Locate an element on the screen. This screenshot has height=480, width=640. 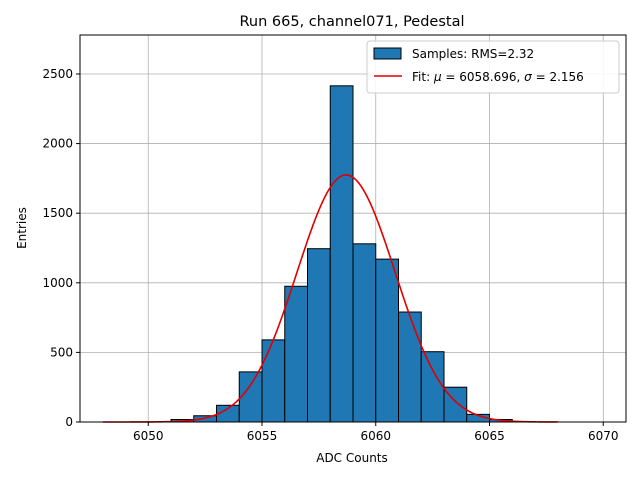
x-tick-label: 6055 is located at coordinates (262, 436).